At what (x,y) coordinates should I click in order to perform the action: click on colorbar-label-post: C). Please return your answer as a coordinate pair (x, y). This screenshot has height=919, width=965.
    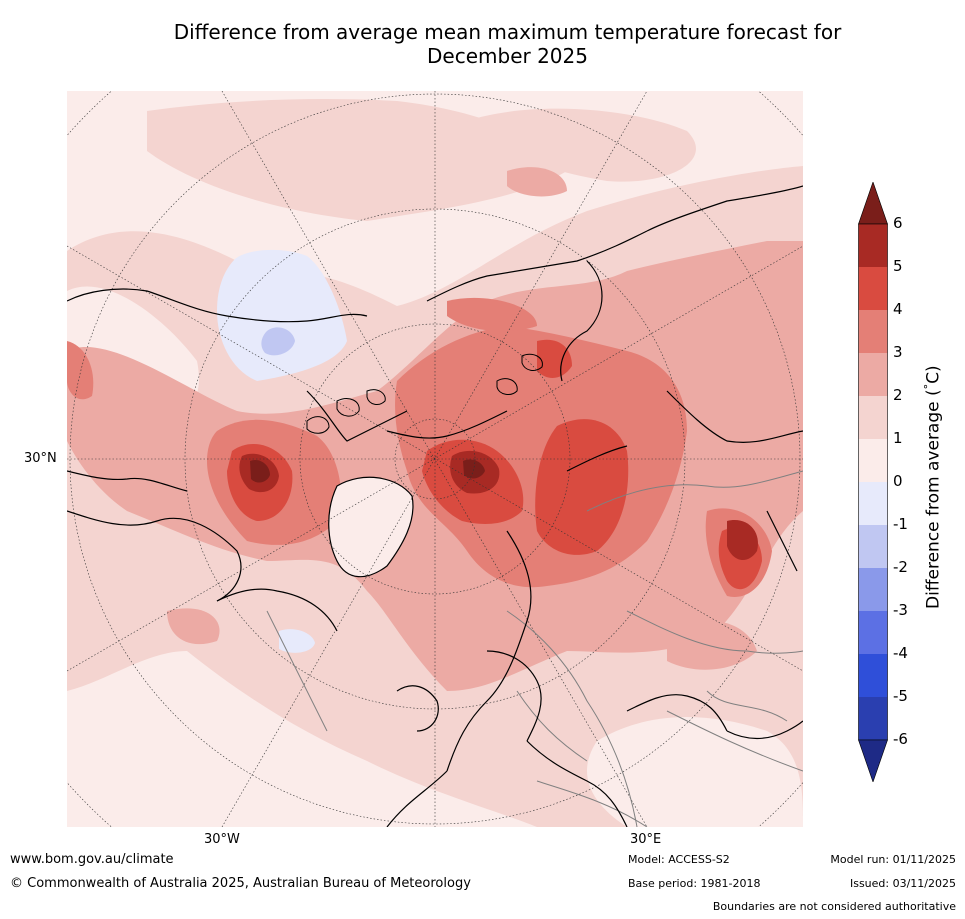
    Looking at the image, I should click on (933, 374).